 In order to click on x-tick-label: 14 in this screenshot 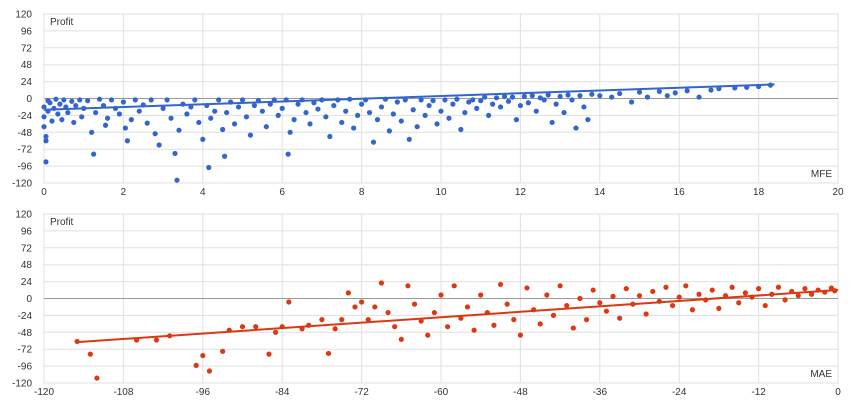, I will do `click(600, 192)`.